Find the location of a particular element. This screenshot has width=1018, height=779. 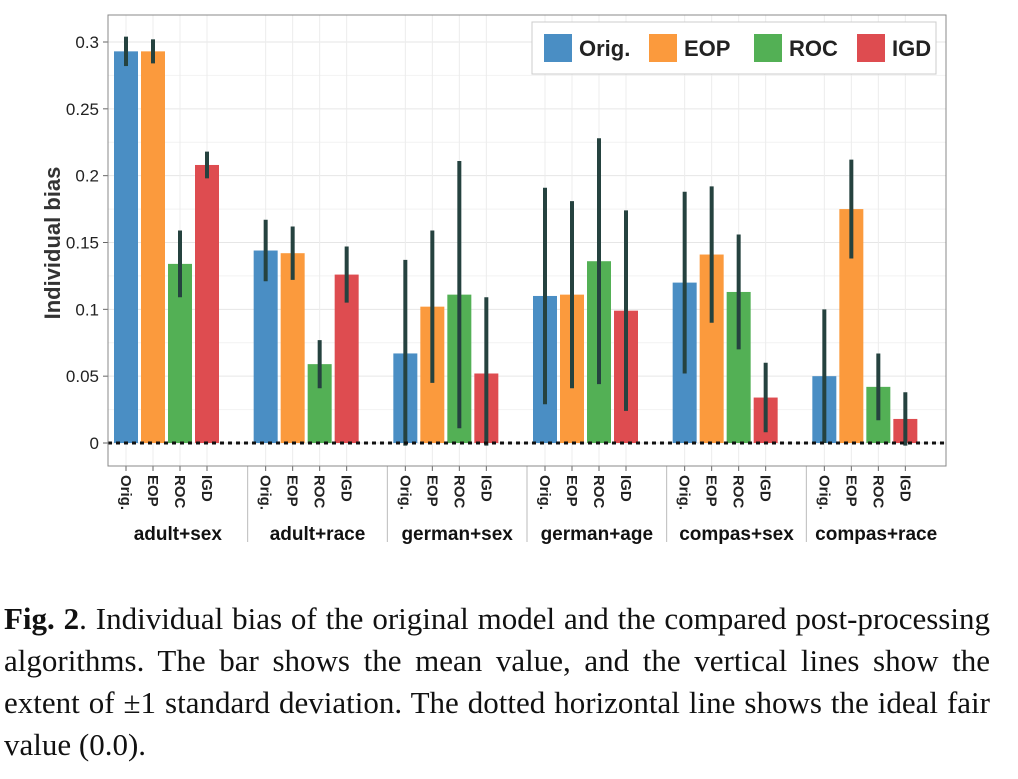

y-axis-label: Individual bias is located at coordinates (52, 243).